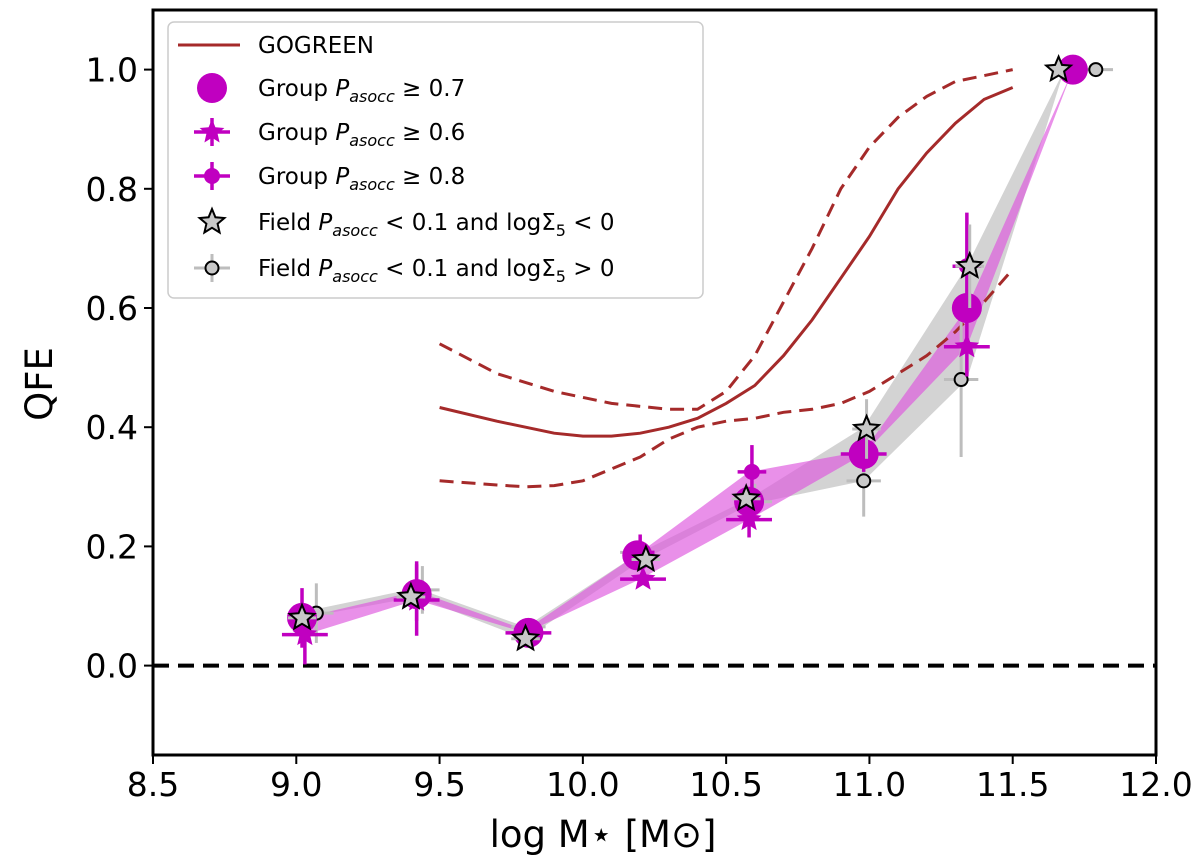 Image resolution: width=1200 pixels, height=862 pixels. What do you see at coordinates (372, 140) in the screenshot?
I see `legend-subscript-g06: asocc` at bounding box center [372, 140].